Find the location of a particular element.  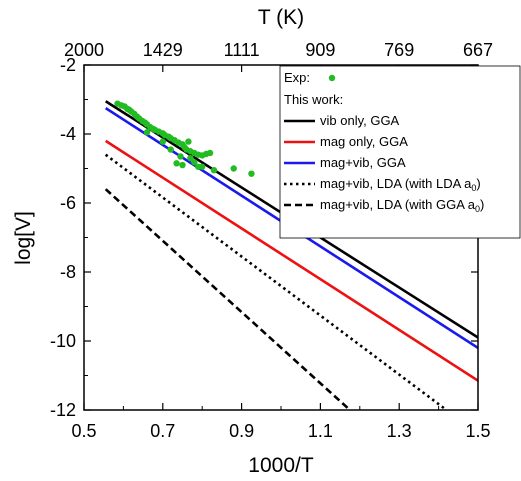

legend-entry-label: mag+vib, LDA (with LDA a0) is located at coordinates (400, 184).